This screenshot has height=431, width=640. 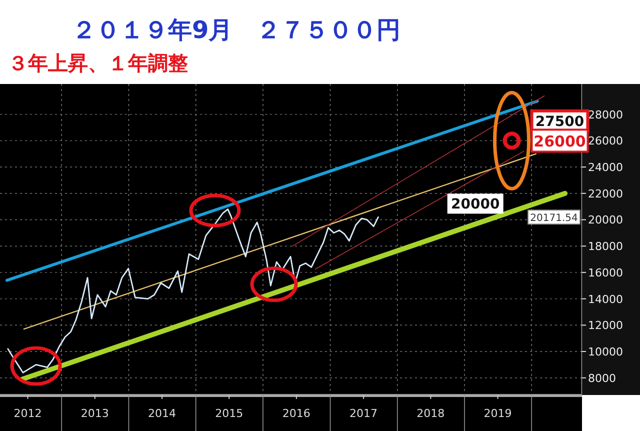 I want to click on x-tick-label: 2016, so click(x=296, y=413).